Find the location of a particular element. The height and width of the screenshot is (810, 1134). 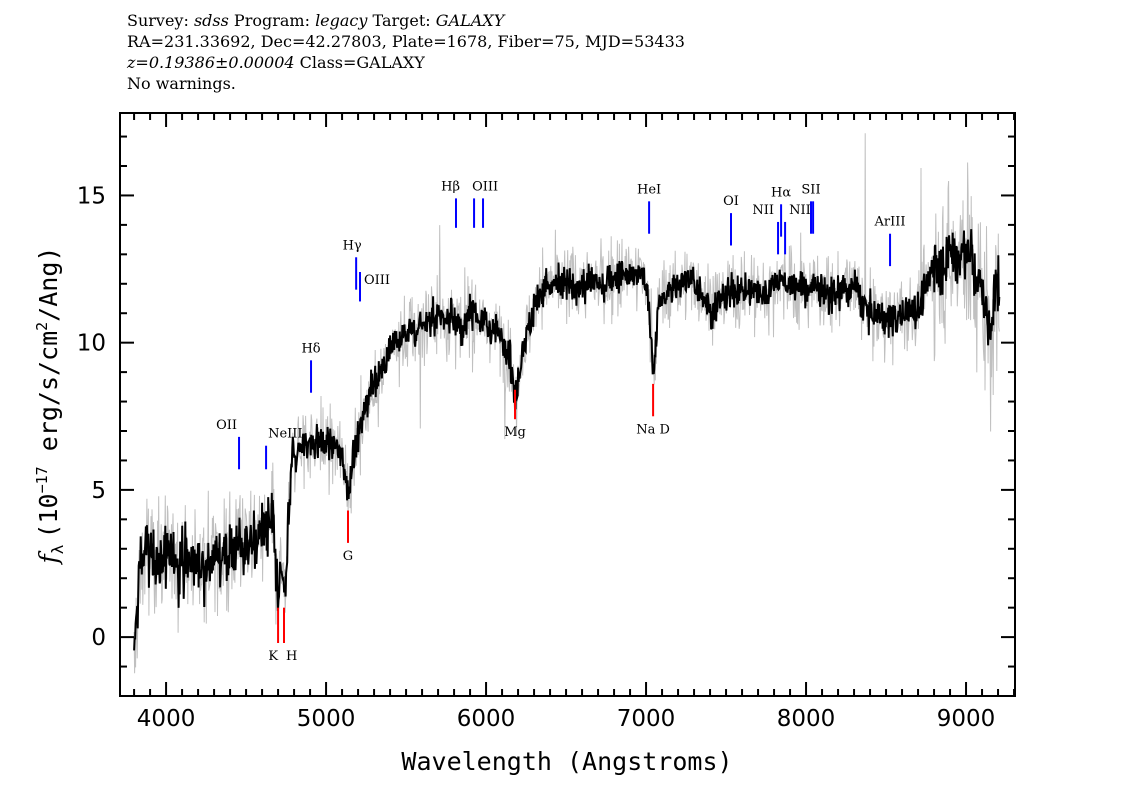

x-tick-label: 9000 is located at coordinates (966, 719).